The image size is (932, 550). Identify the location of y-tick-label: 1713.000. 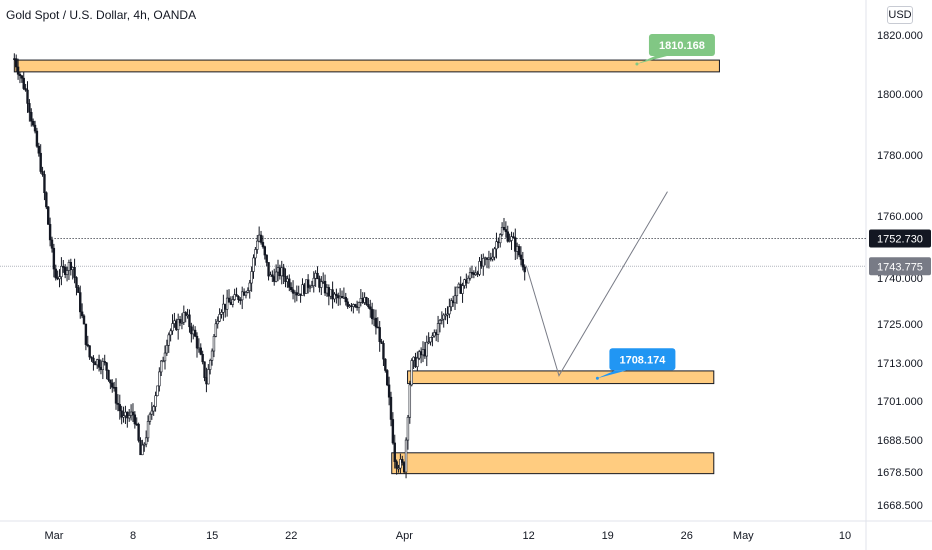
(900, 364).